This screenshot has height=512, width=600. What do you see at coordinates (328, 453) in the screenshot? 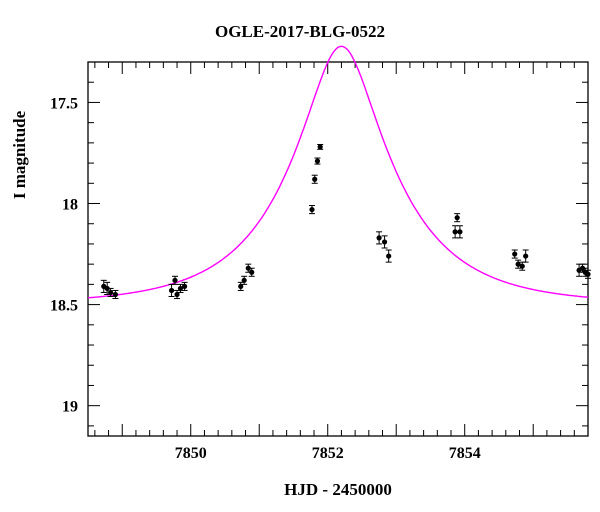
I see `x-tick-label: 7852` at bounding box center [328, 453].